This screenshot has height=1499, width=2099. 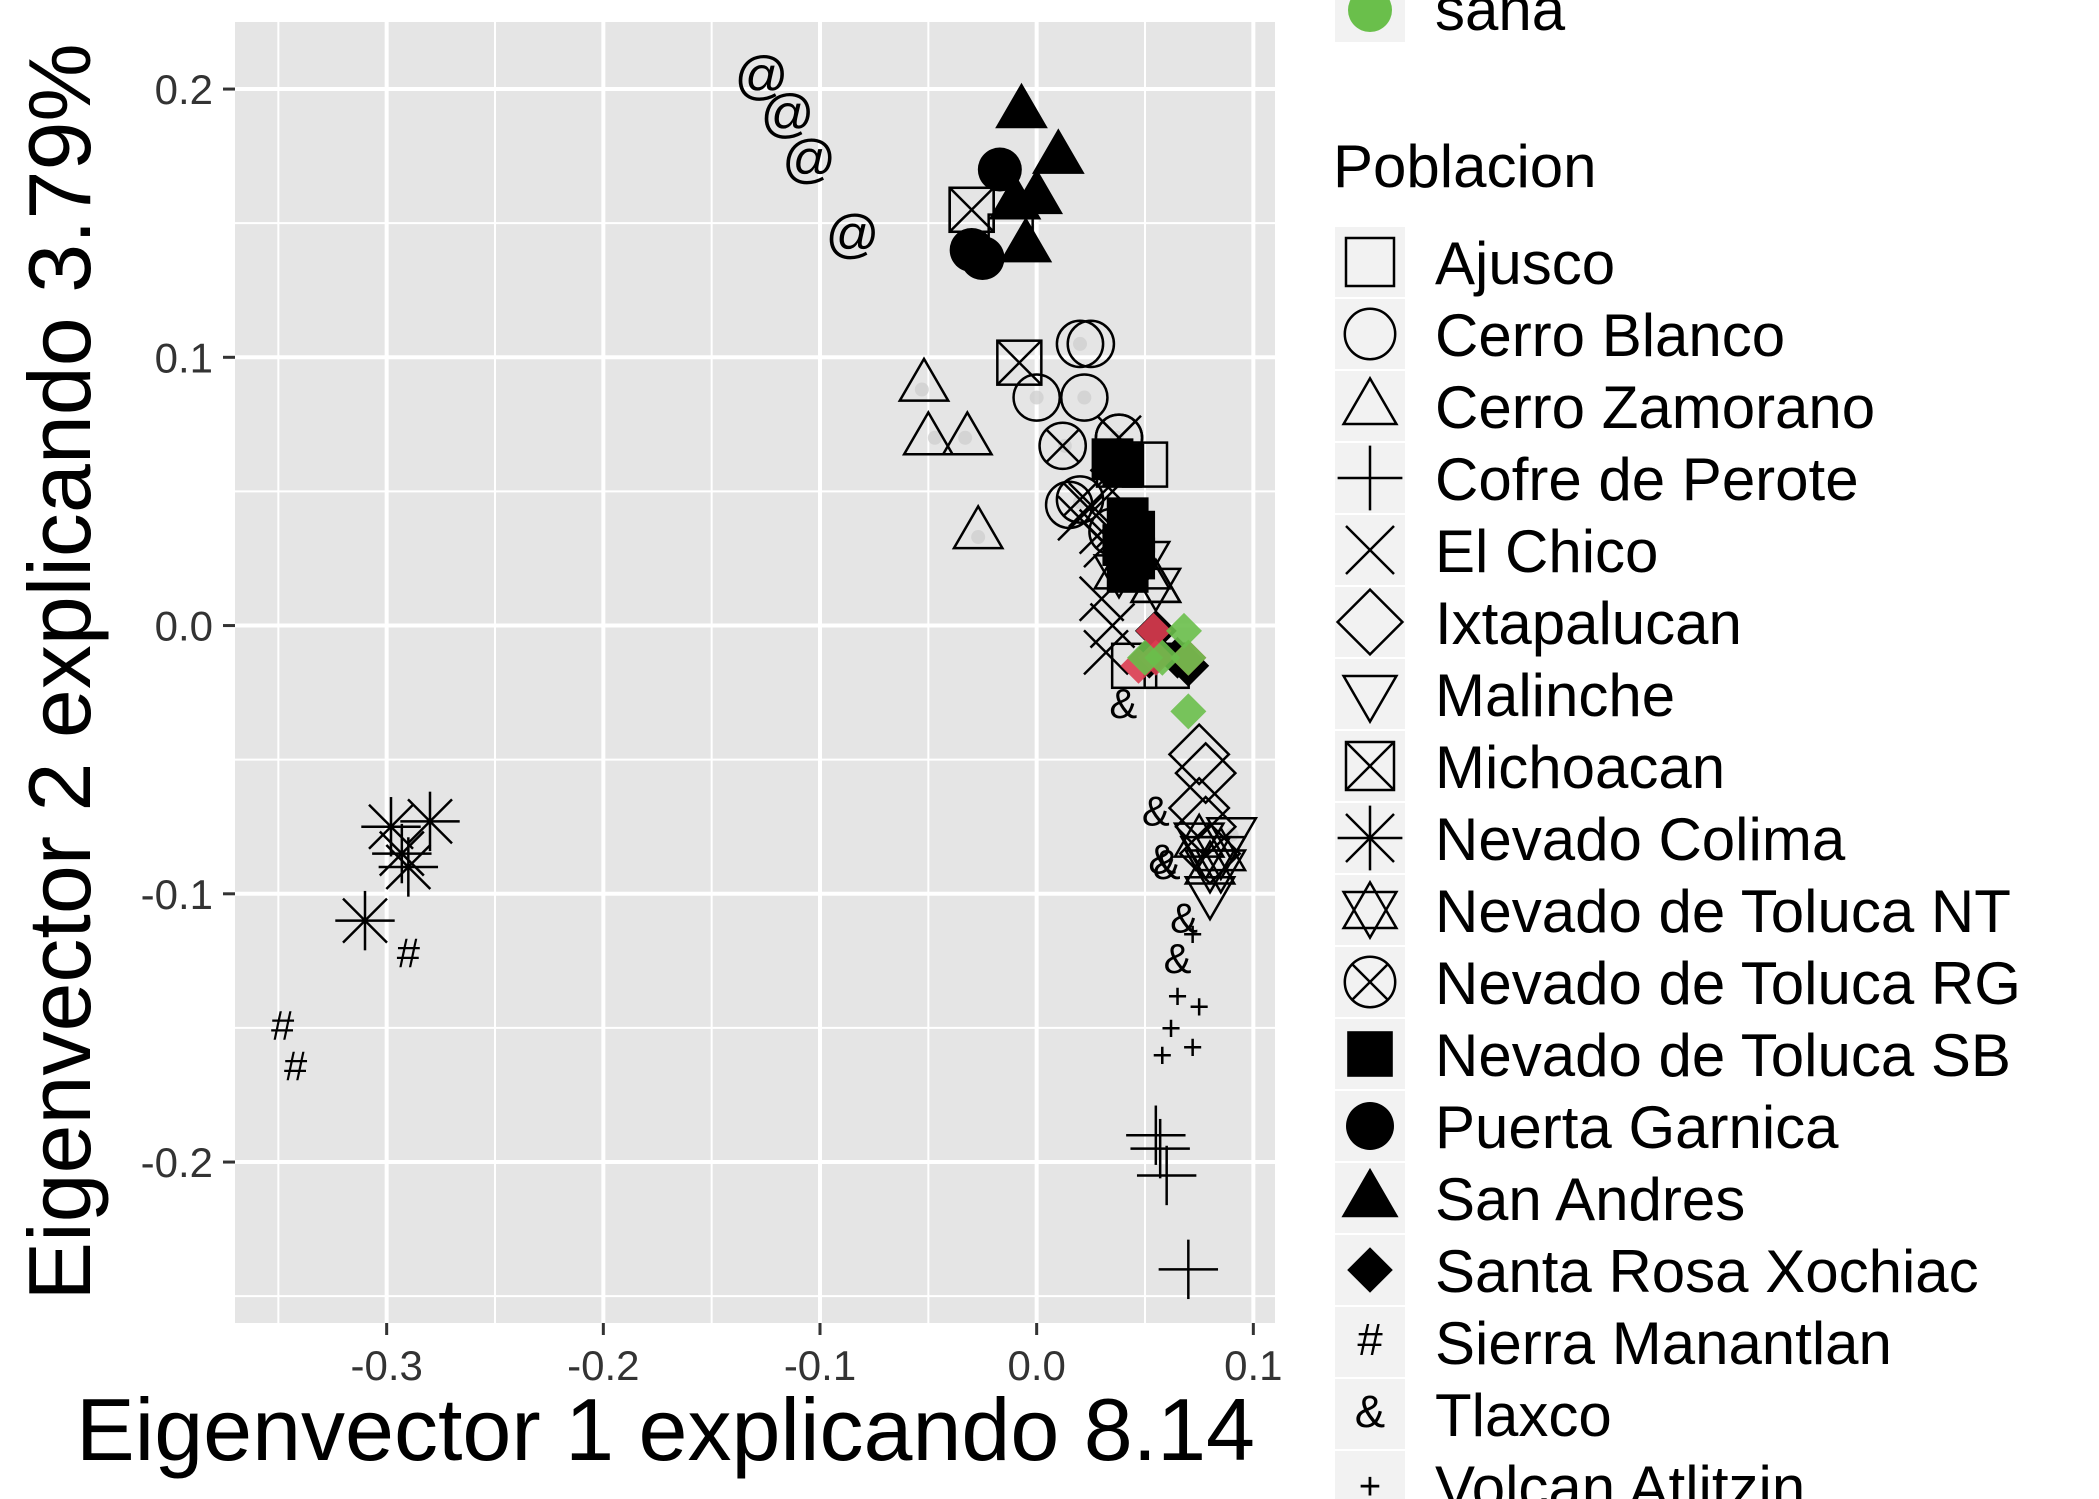 I want to click on data-point: #, so click(x=409, y=953).